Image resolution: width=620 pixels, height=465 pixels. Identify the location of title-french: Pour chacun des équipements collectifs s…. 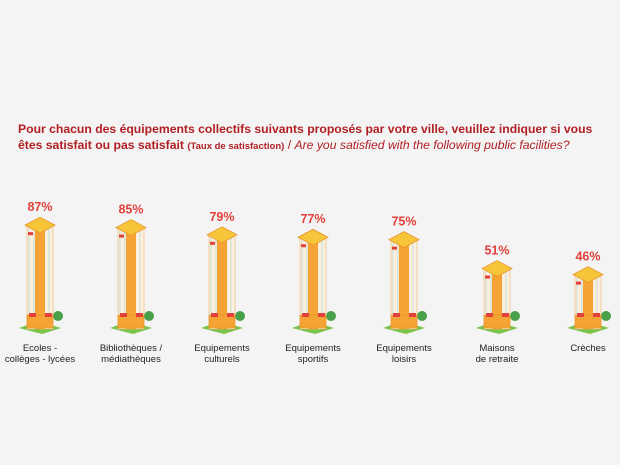
(305, 137).